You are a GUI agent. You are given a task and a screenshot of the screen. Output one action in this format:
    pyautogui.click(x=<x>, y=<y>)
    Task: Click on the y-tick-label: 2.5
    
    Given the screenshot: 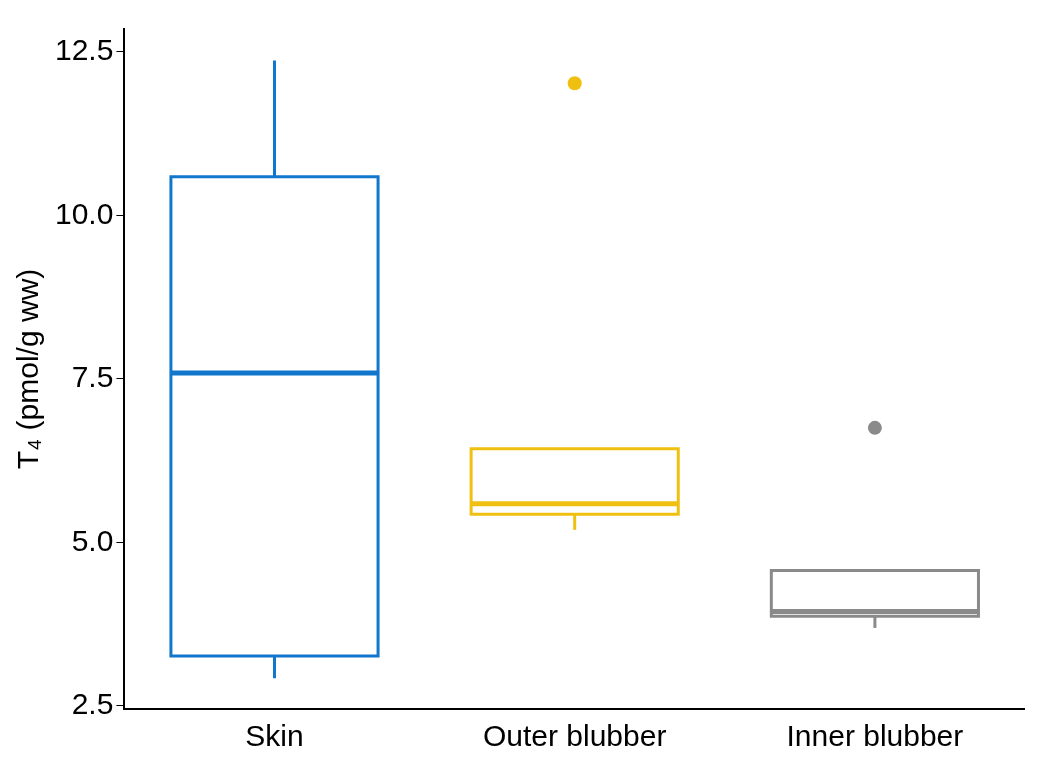 What is the action you would take?
    pyautogui.click(x=92, y=703)
    